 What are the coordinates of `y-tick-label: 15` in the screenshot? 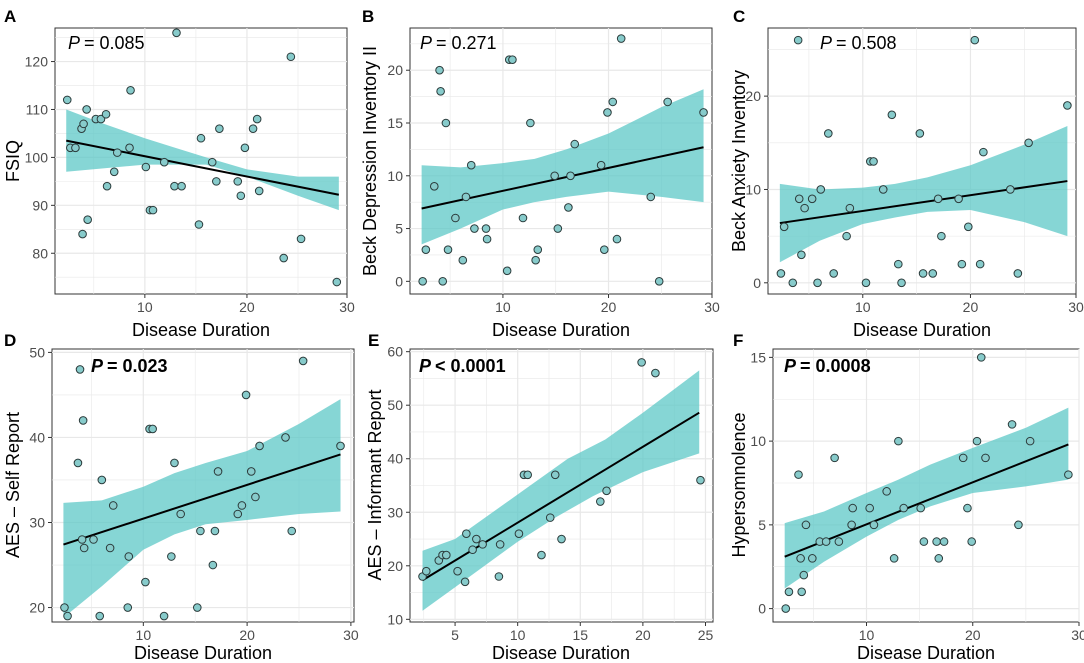 It's located at (758, 357).